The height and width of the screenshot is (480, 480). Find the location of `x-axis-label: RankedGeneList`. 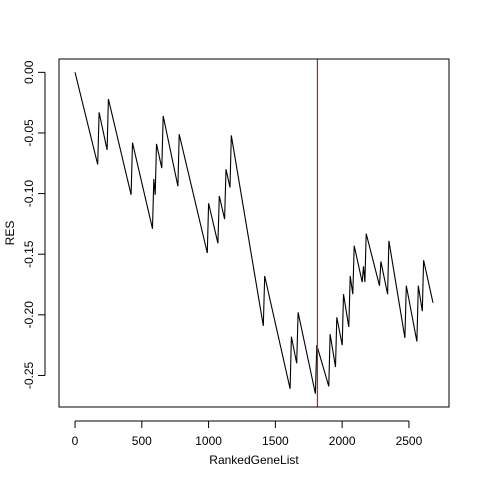

x-axis-label: RankedGeneList is located at coordinates (254, 460).